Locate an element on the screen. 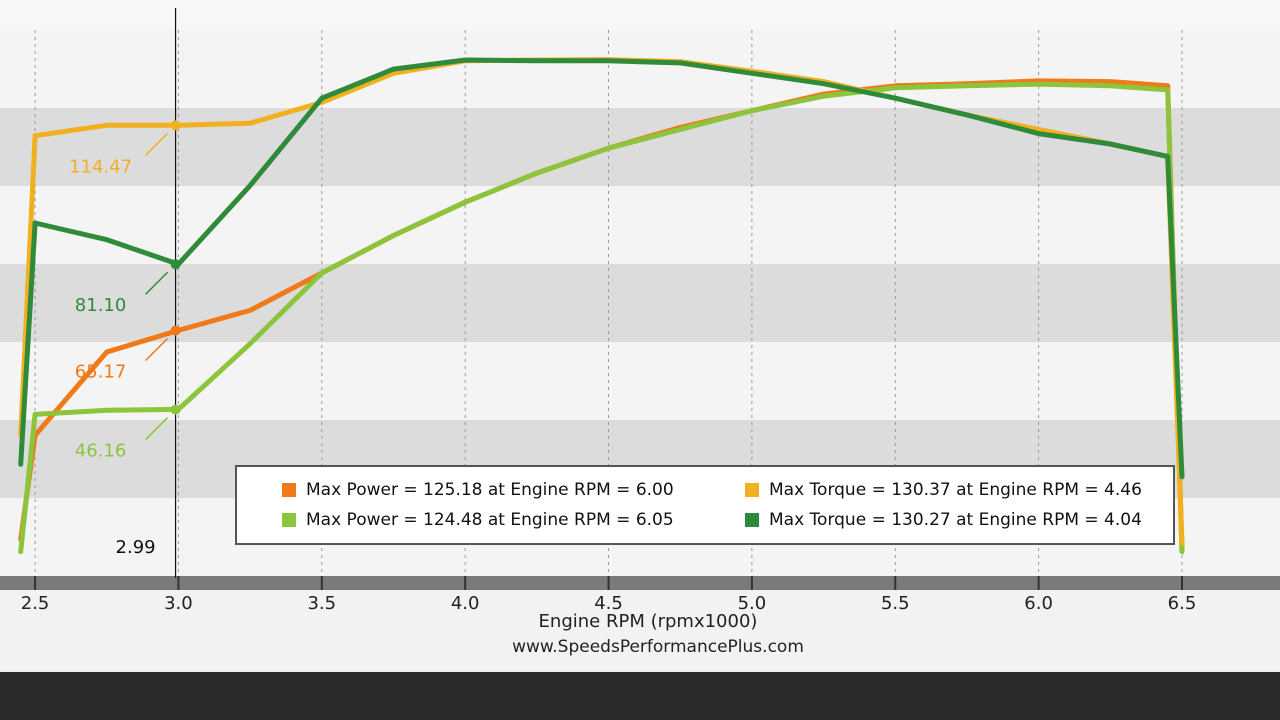 The width and height of the screenshot is (1280, 720). x-tick-label: 3.5 is located at coordinates (321, 603).